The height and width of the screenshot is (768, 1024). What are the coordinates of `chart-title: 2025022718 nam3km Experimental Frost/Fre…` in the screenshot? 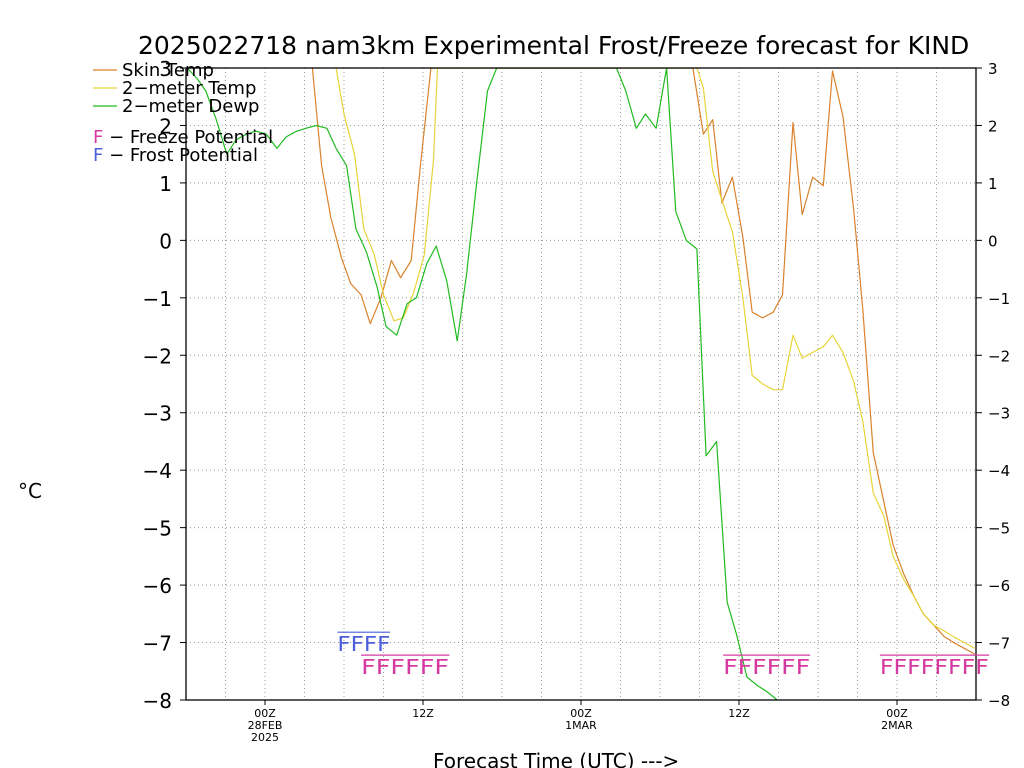 It's located at (553, 45).